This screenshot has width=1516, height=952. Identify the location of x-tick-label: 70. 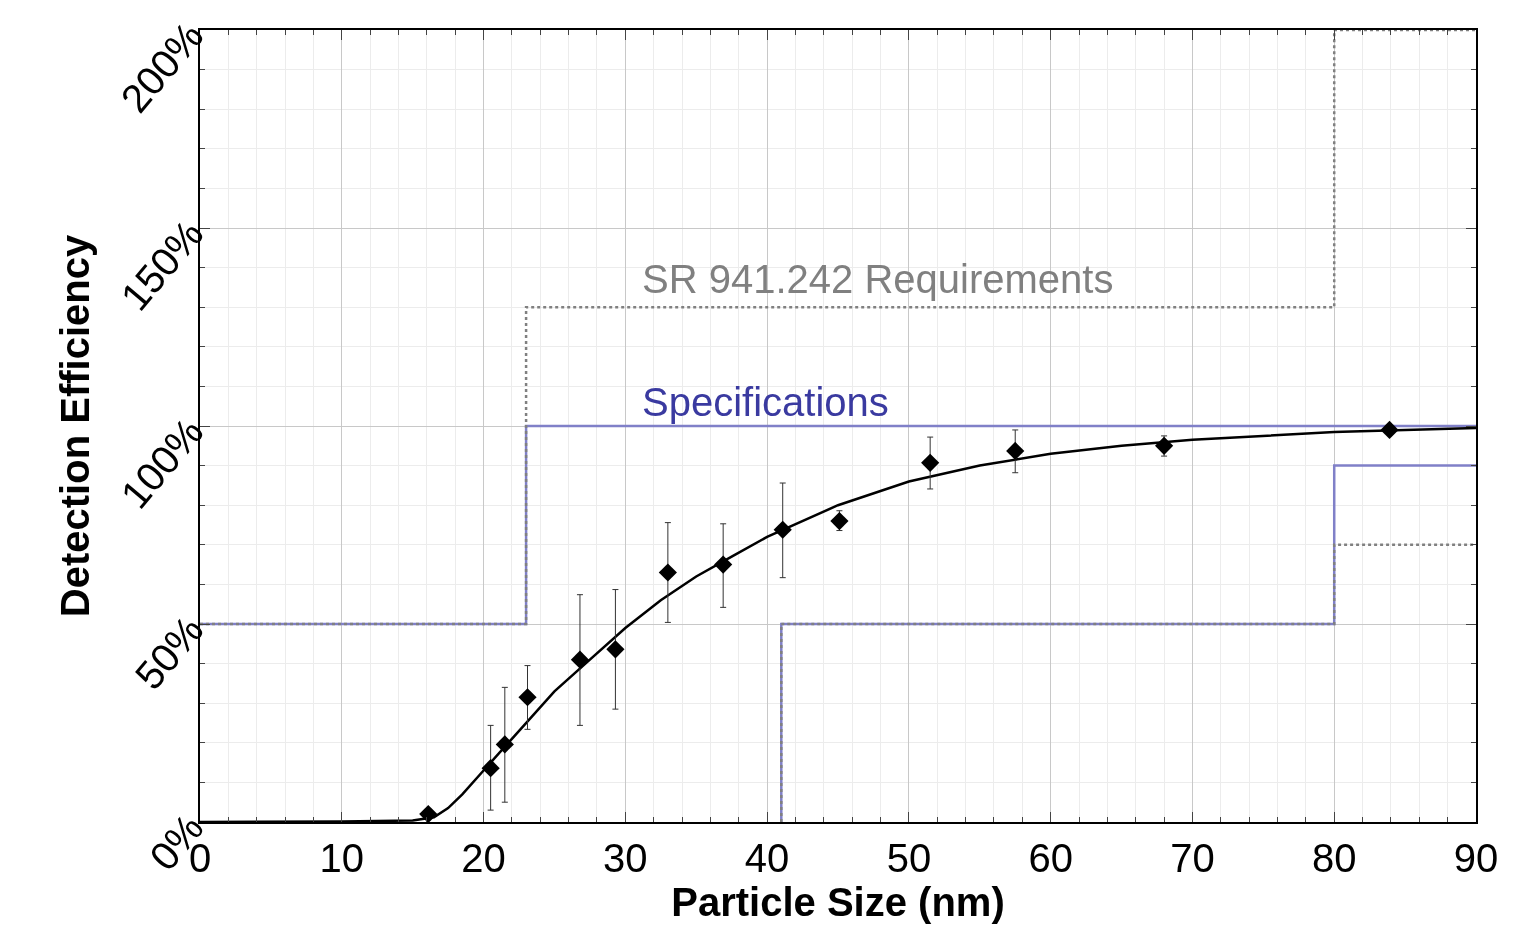
(1192, 857).